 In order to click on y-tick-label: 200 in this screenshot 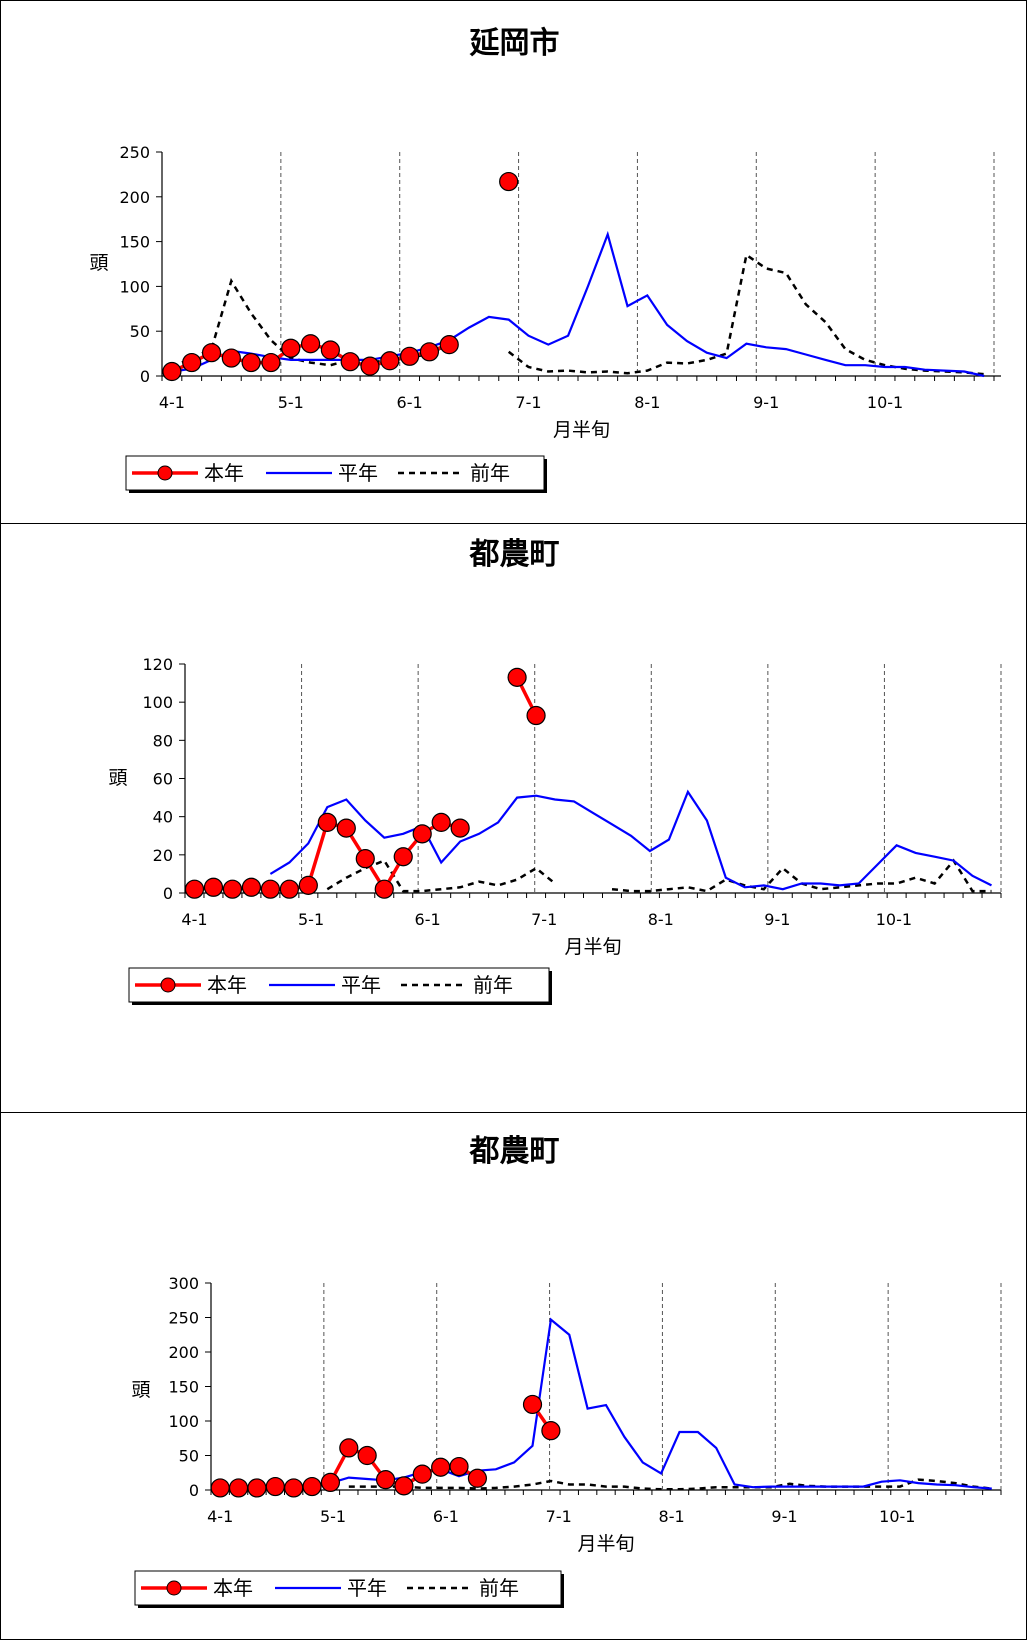, I will do `click(134, 197)`.